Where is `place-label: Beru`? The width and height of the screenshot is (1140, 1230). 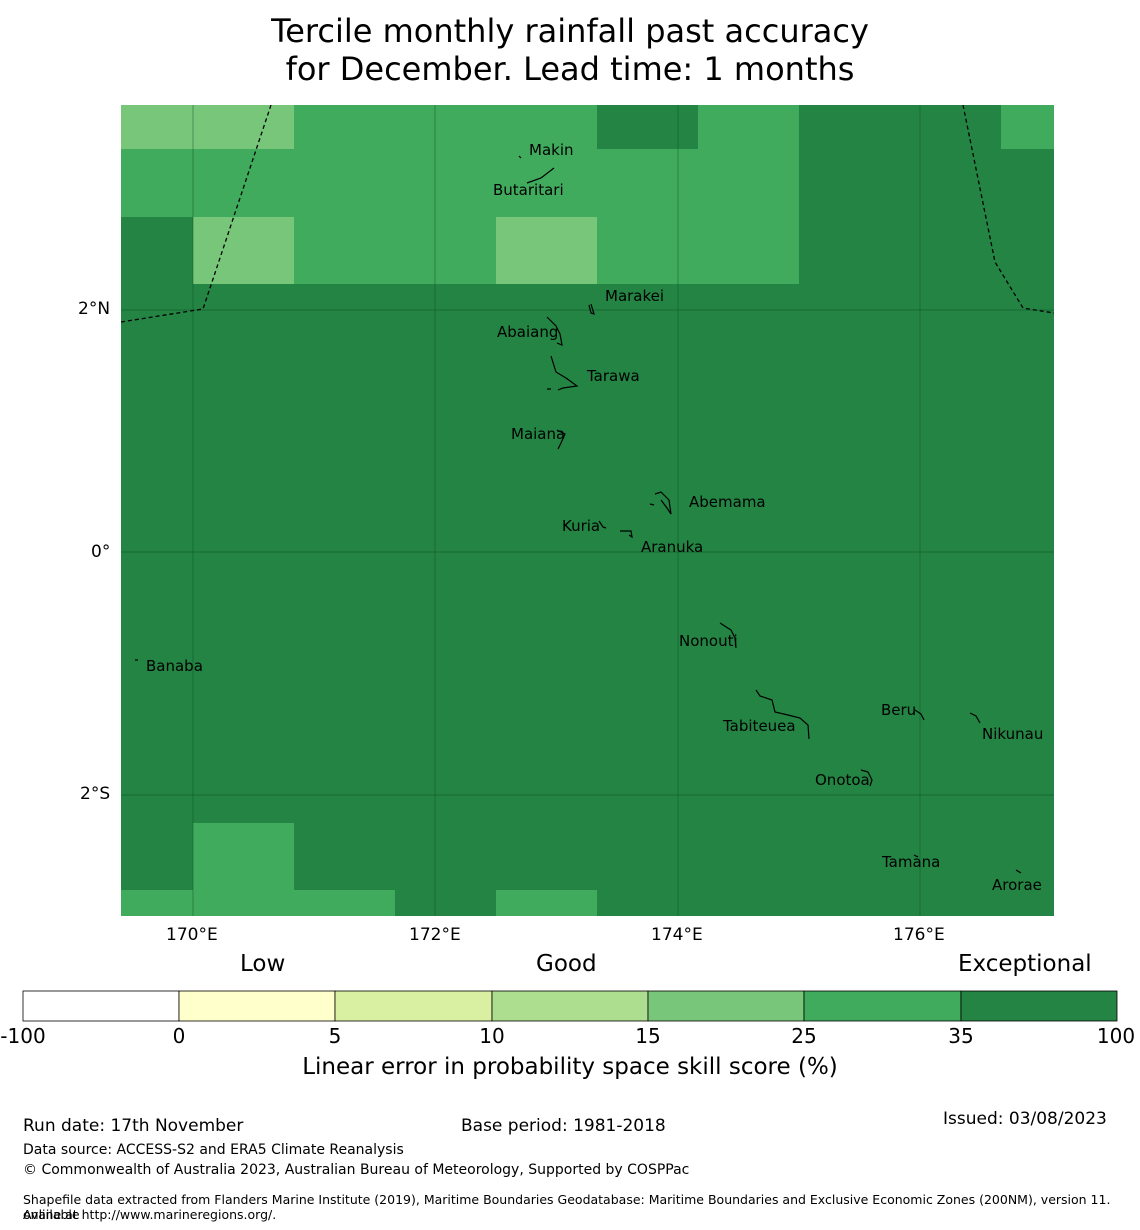 place-label: Beru is located at coordinates (898, 710).